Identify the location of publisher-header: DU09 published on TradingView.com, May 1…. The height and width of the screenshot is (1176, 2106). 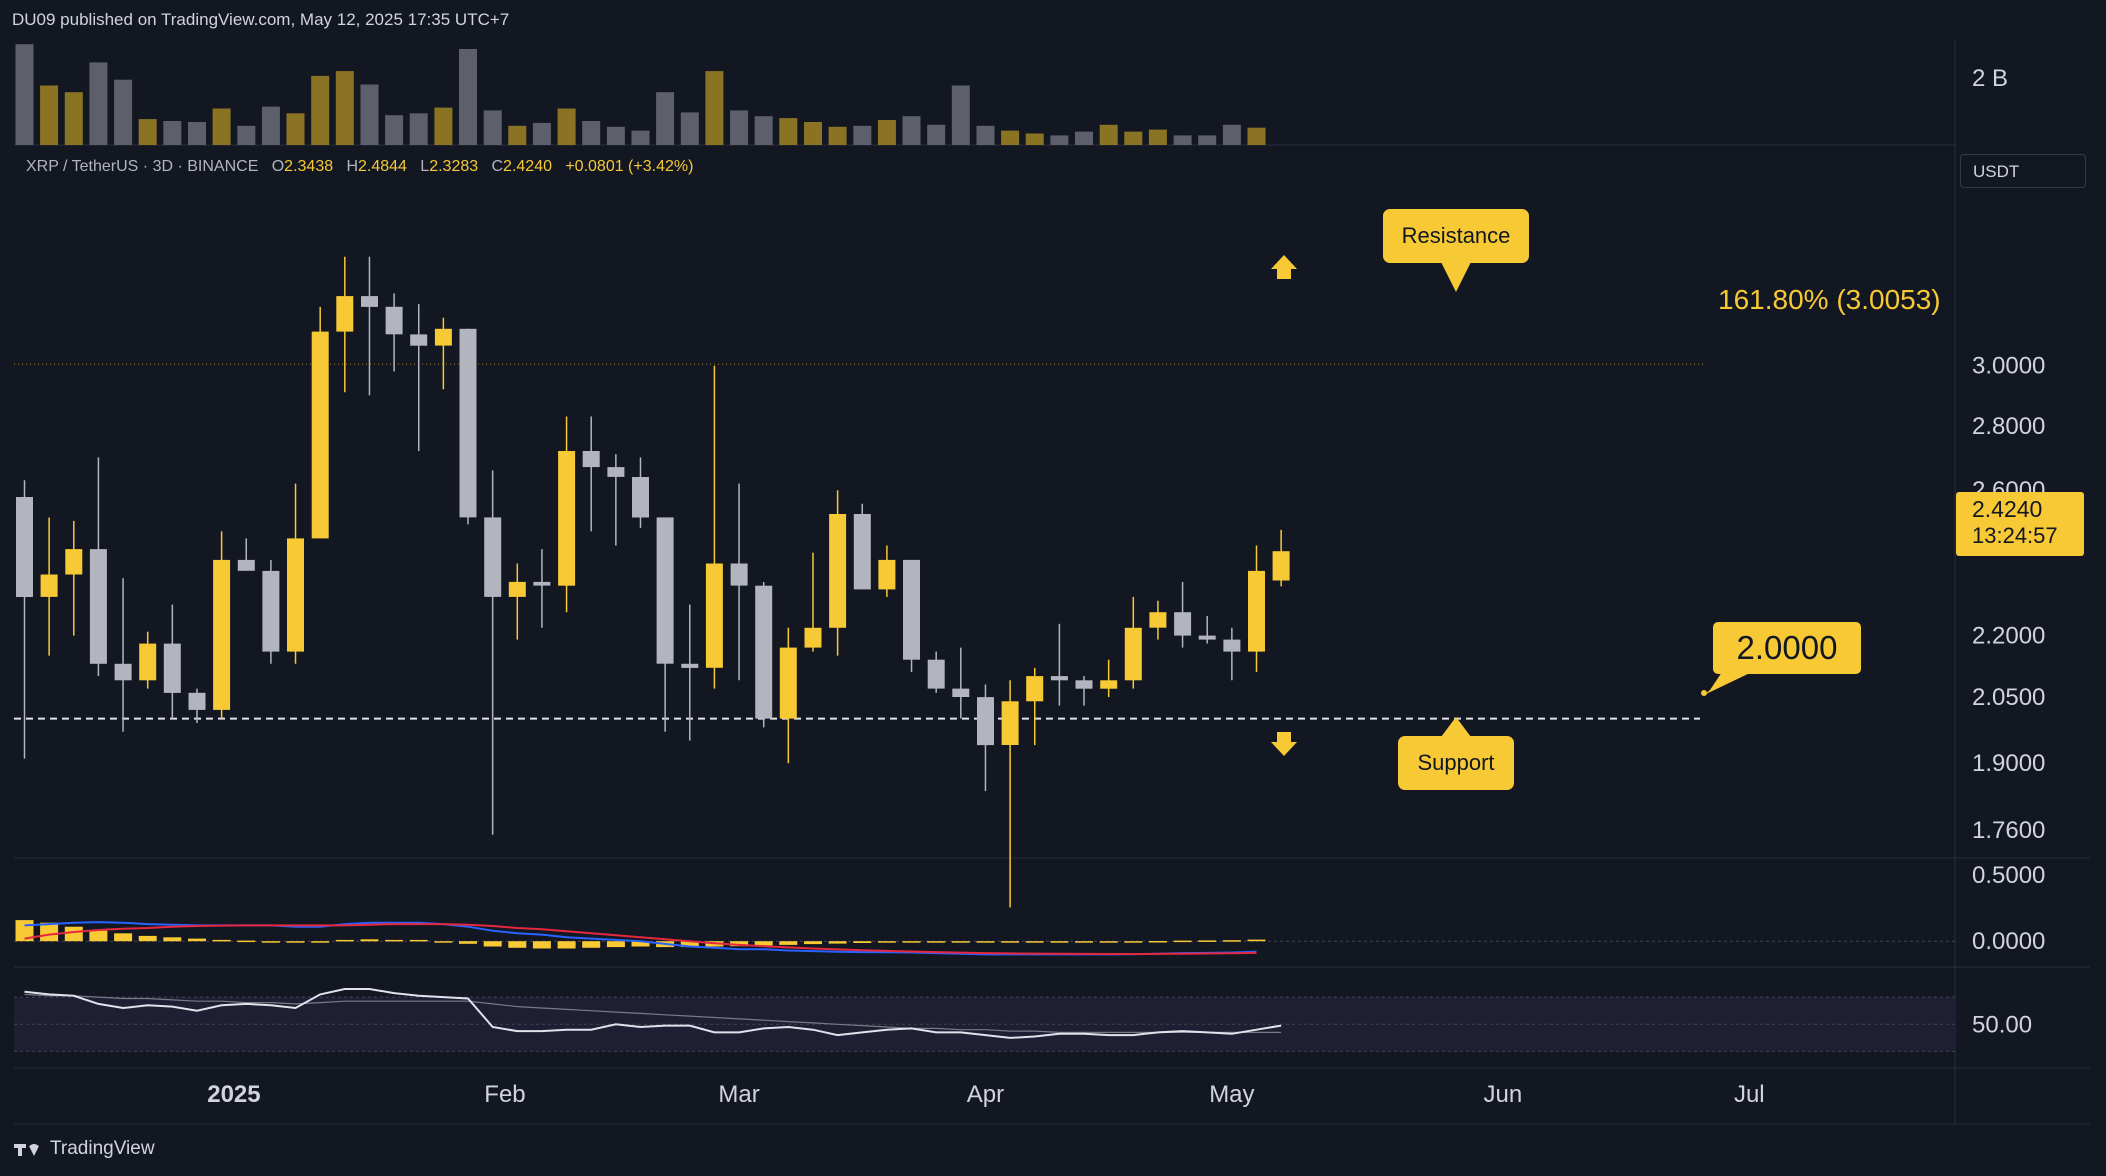
(261, 19).